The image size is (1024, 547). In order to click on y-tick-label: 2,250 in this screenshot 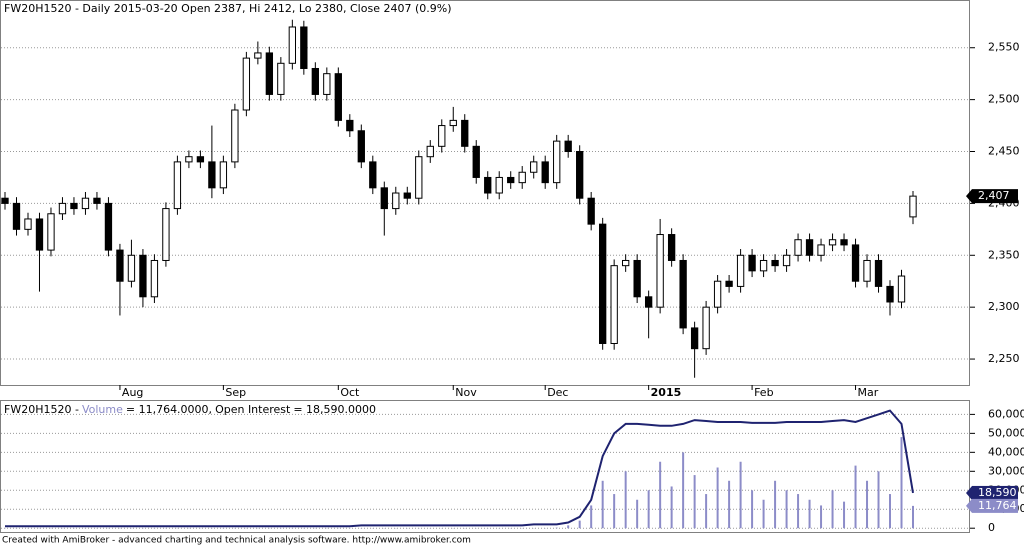, I will do `click(1004, 358)`.